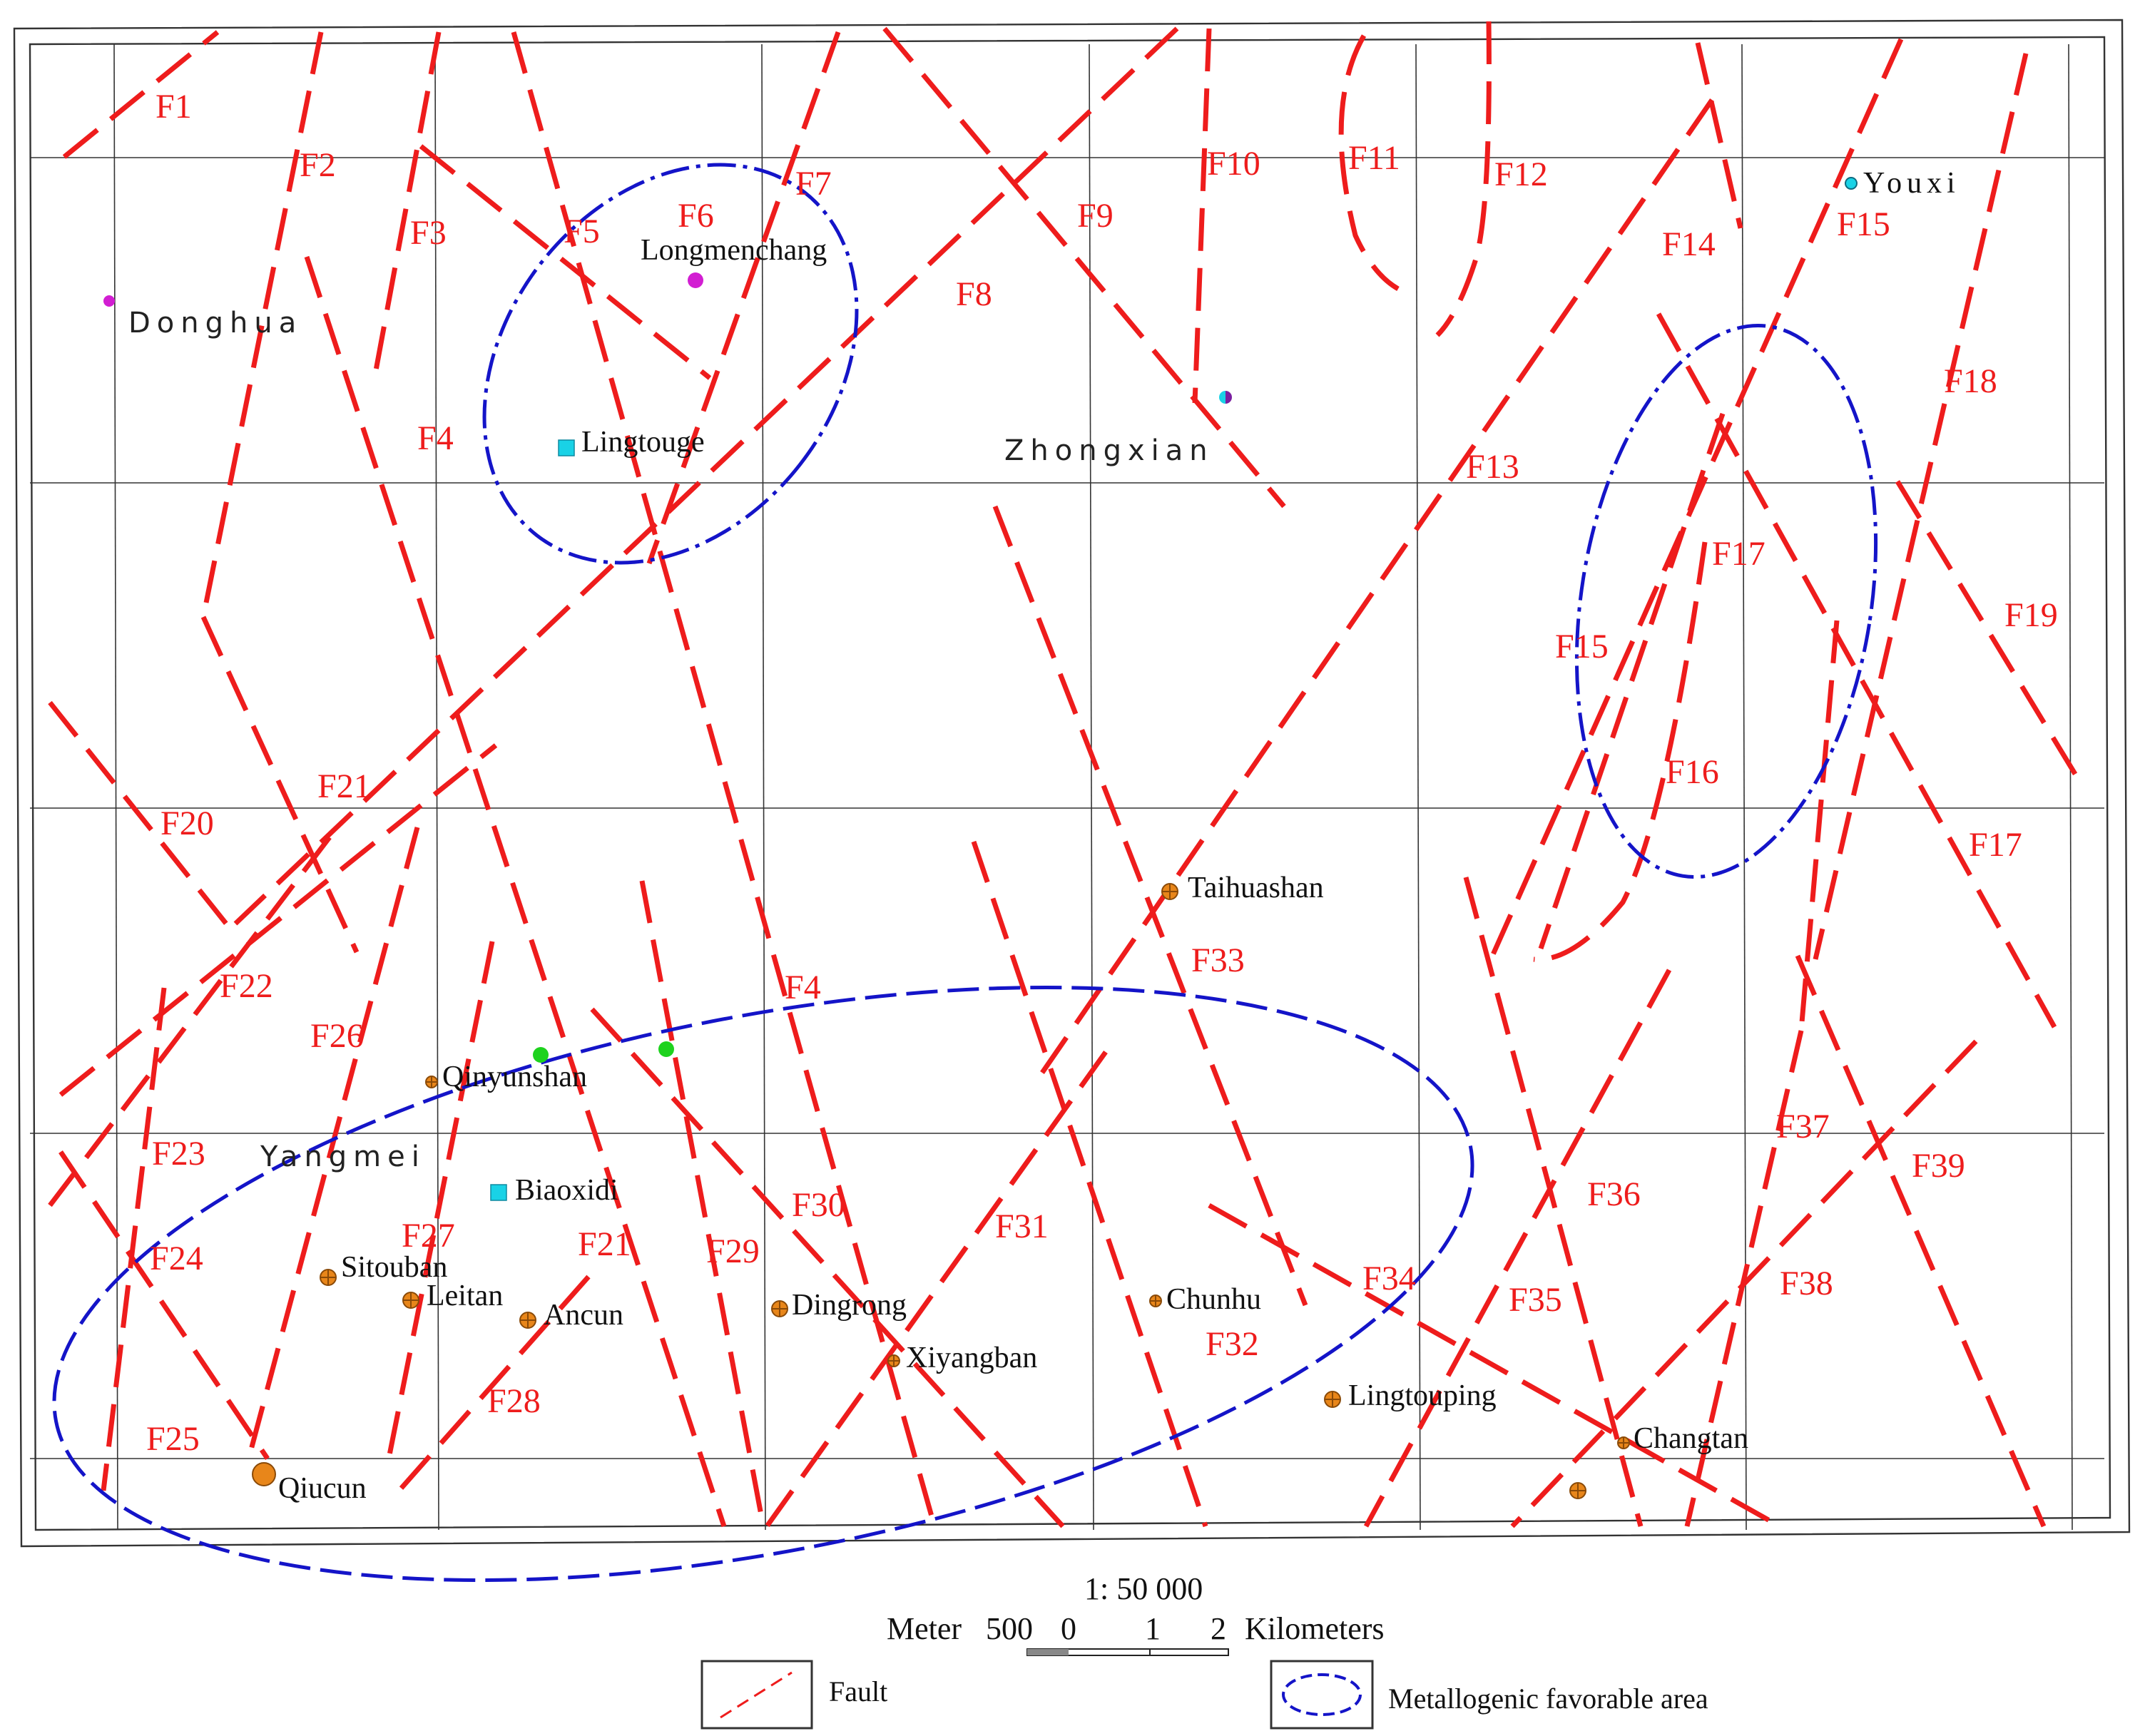 This screenshot has height=1736, width=2140. What do you see at coordinates (1803, 1126) in the screenshot?
I see `fault-label: F37` at bounding box center [1803, 1126].